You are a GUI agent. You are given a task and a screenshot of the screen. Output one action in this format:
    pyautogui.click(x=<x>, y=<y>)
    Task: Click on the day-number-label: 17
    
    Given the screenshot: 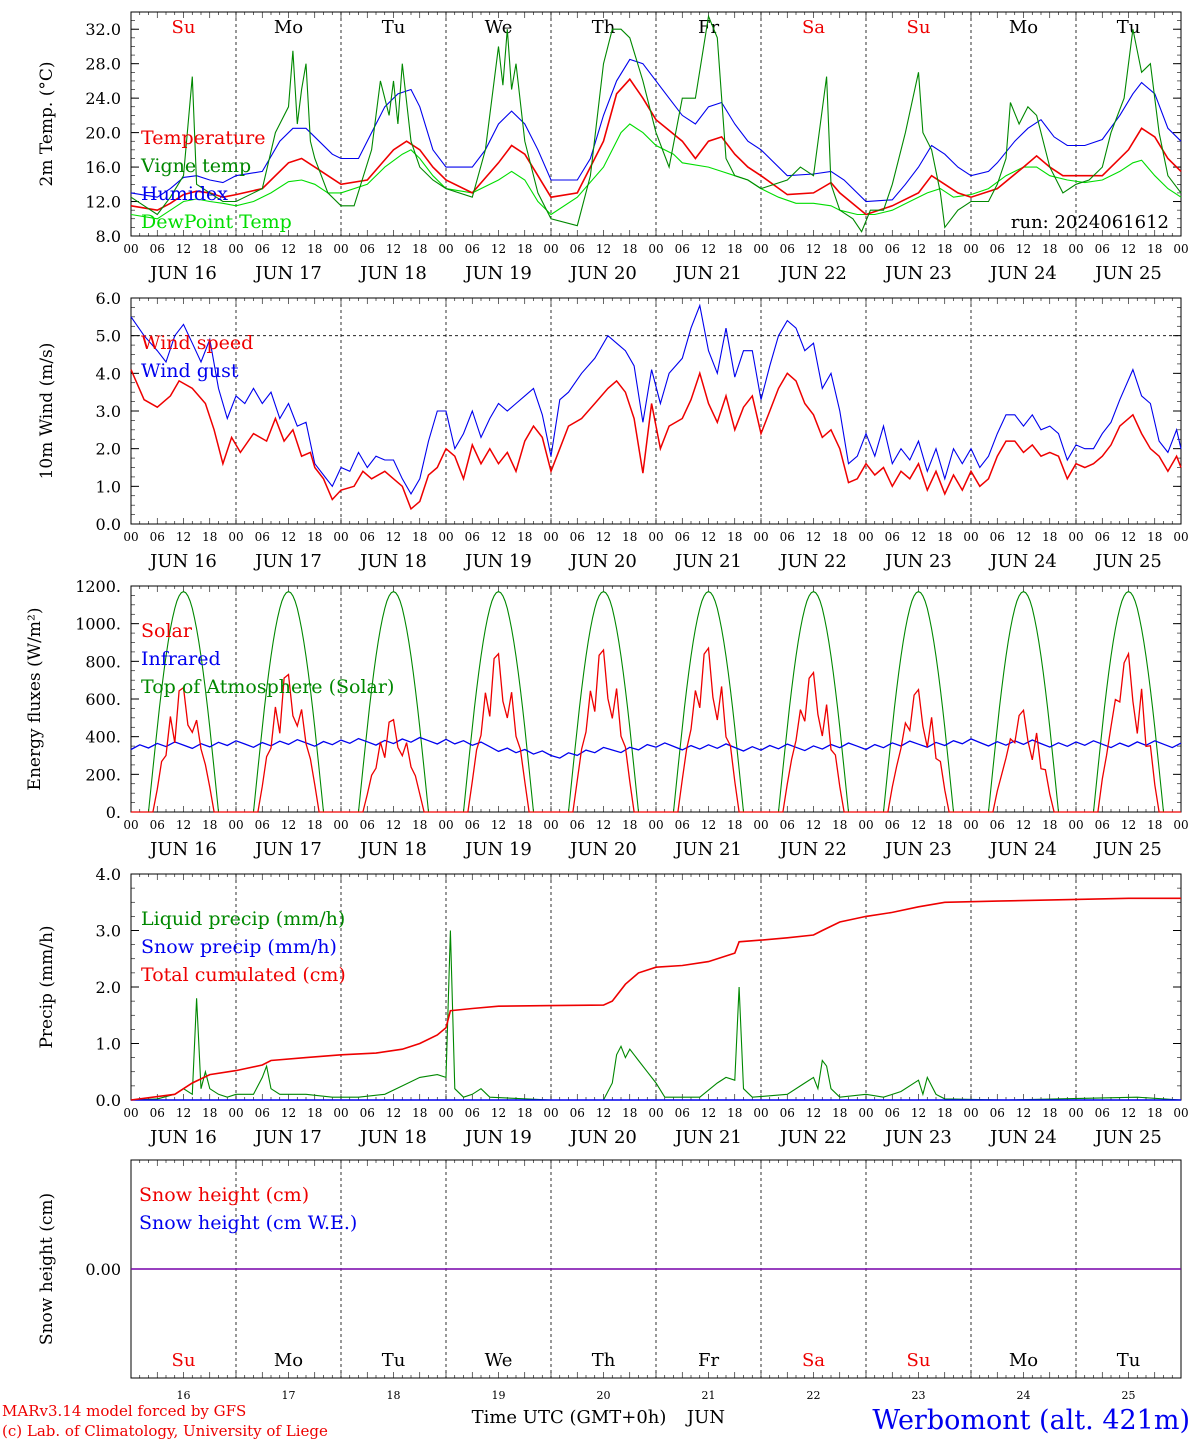 What is the action you would take?
    pyautogui.click(x=289, y=1395)
    